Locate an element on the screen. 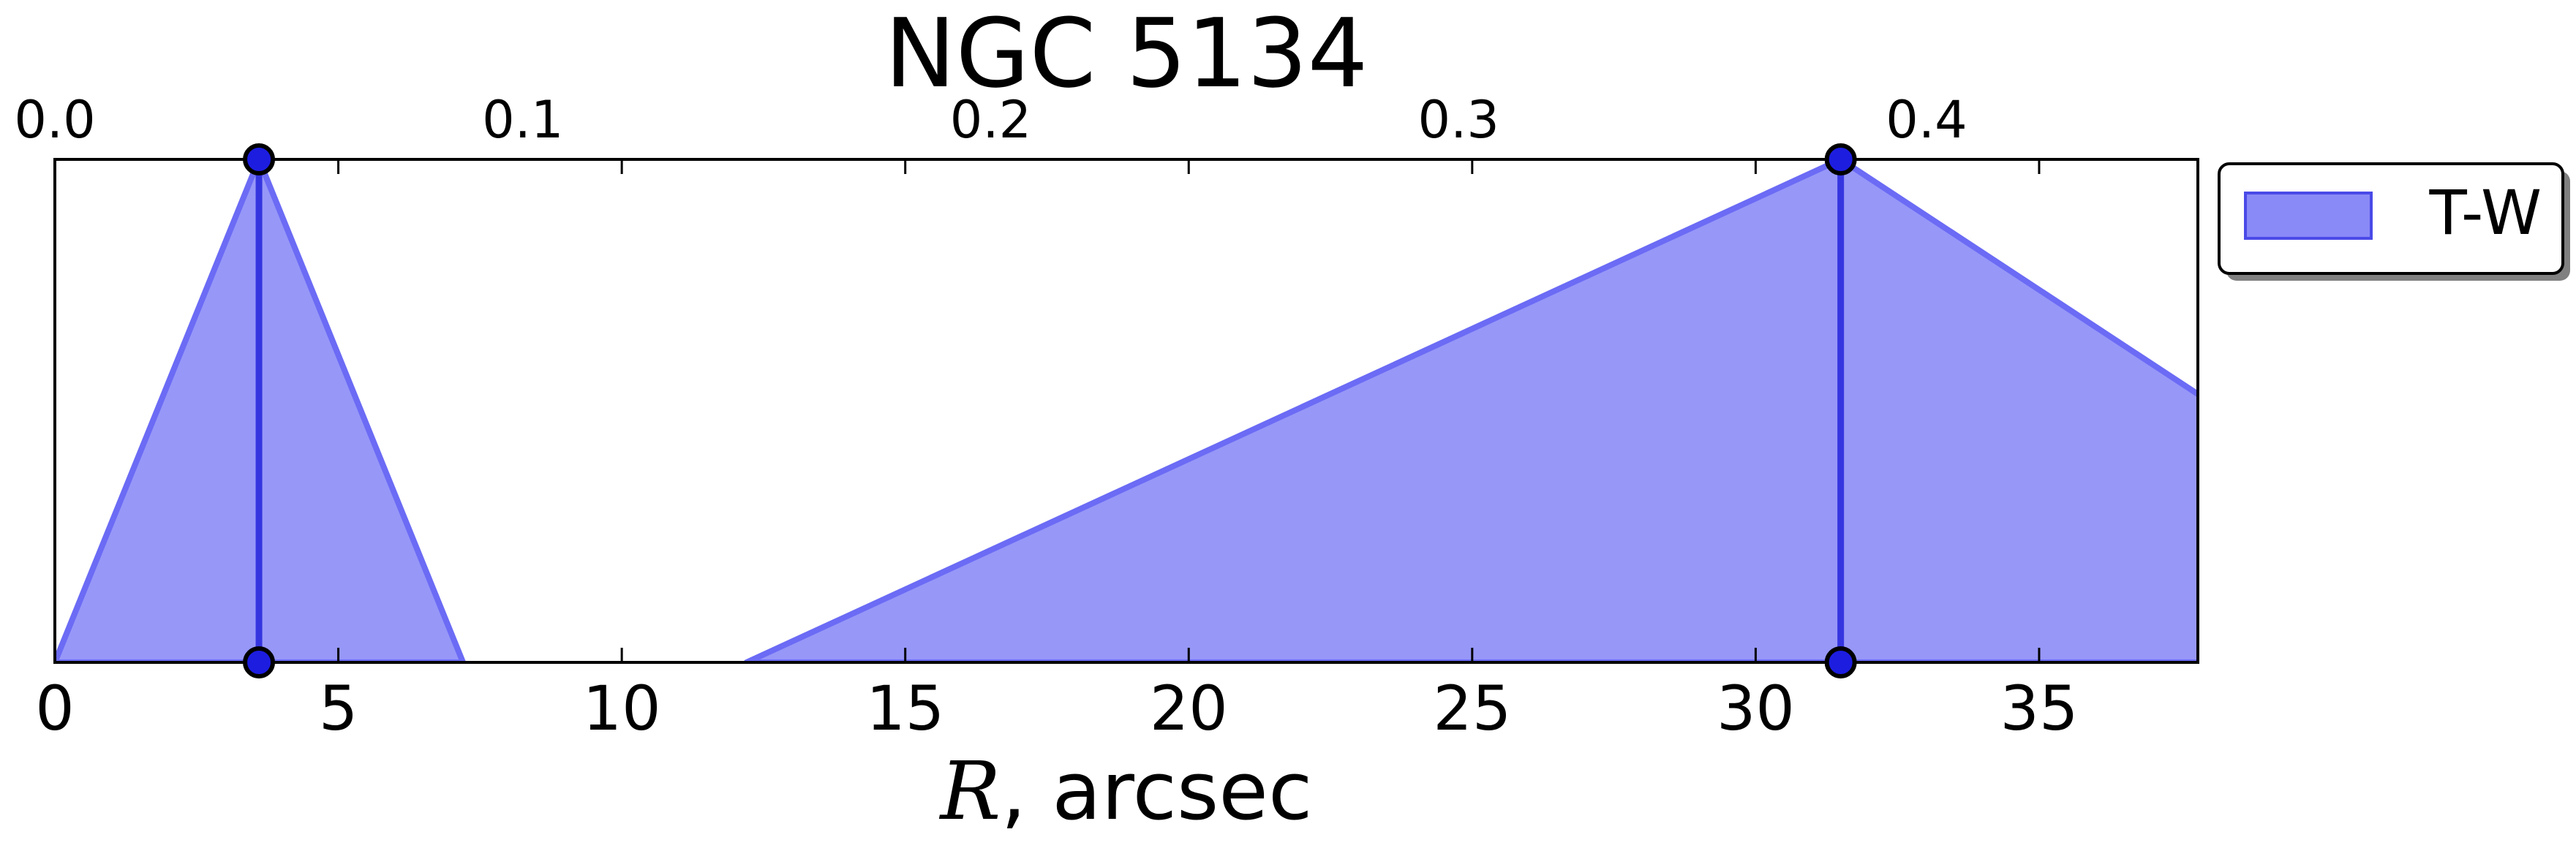 The height and width of the screenshot is (851, 2576). legend-frame is located at coordinates (2391, 218).